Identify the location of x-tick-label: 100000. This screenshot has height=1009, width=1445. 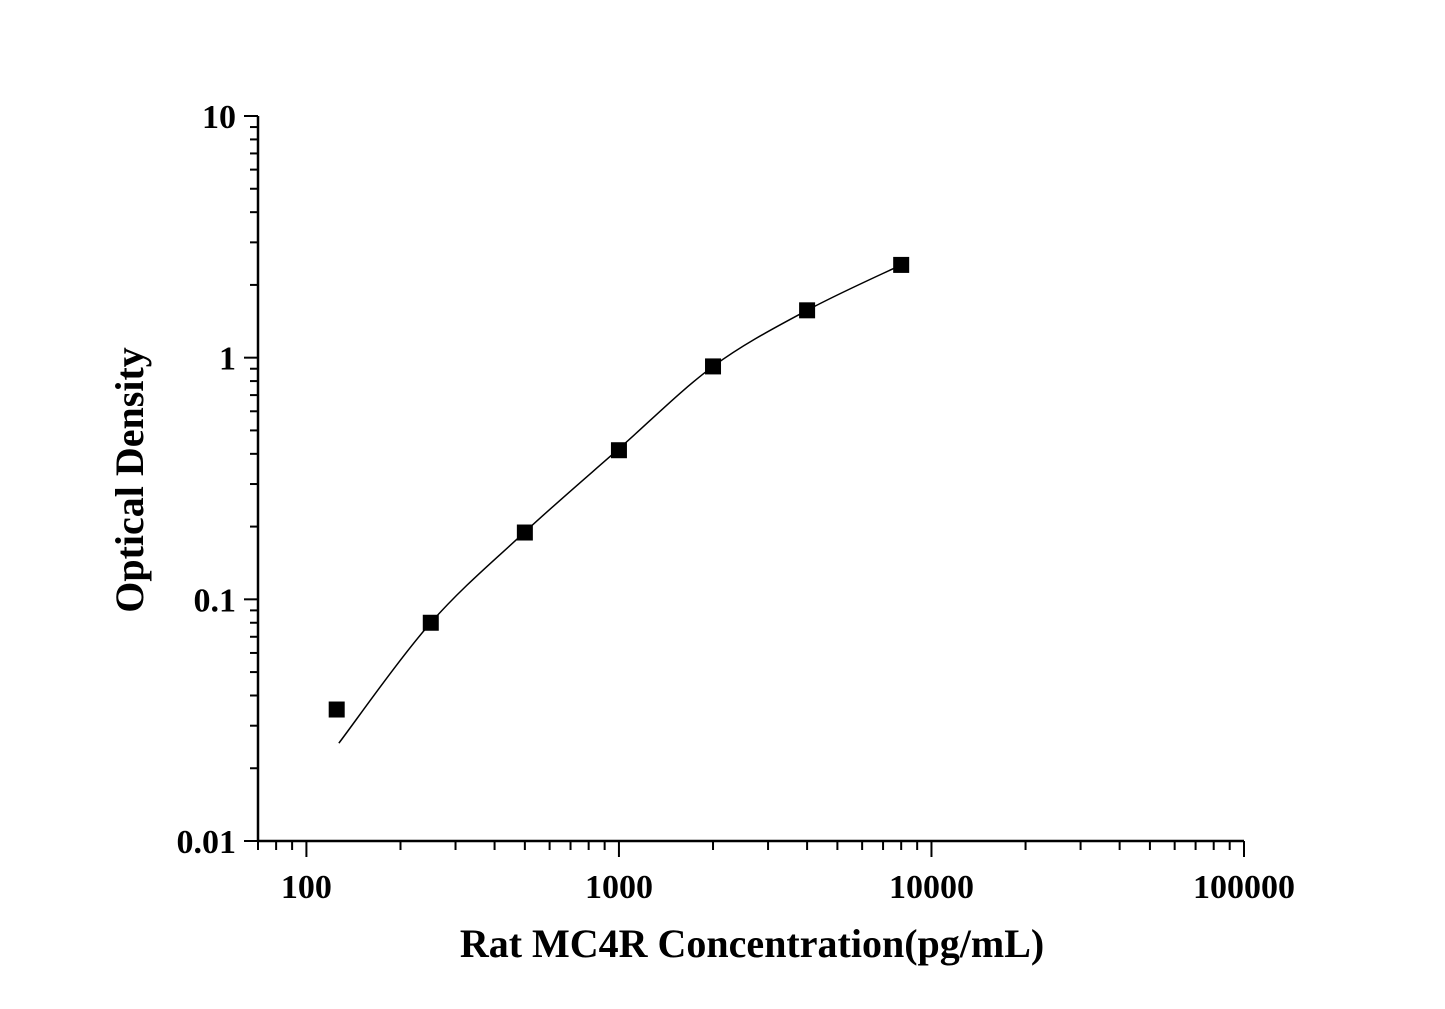
(1244, 887).